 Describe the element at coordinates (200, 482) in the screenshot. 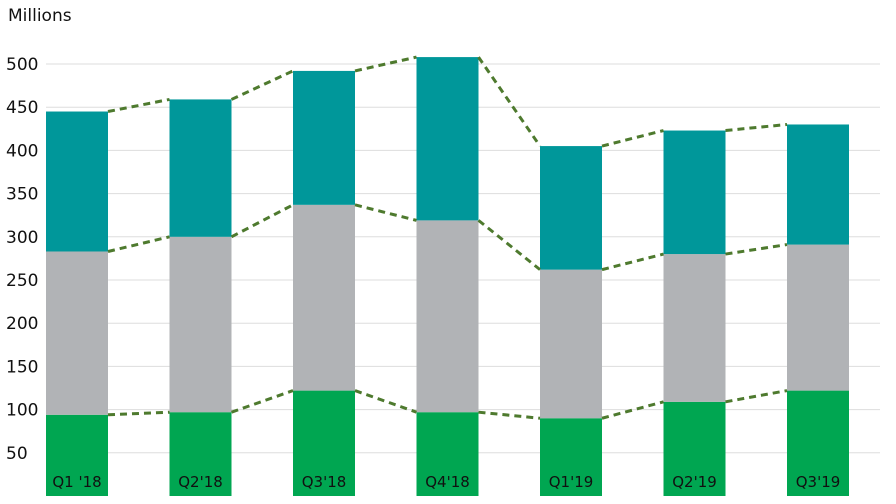

I see `x-tick-label: Q2'18` at that location.